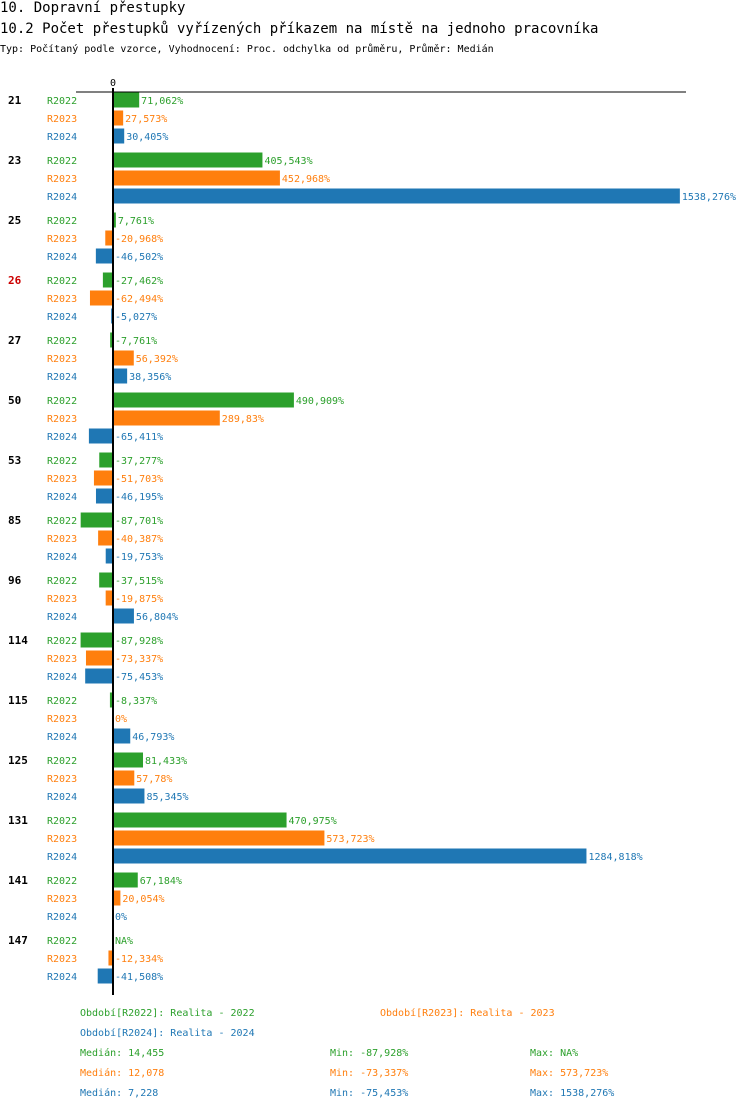  Describe the element at coordinates (14, 460) in the screenshot. I see `group-label: 53` at that location.